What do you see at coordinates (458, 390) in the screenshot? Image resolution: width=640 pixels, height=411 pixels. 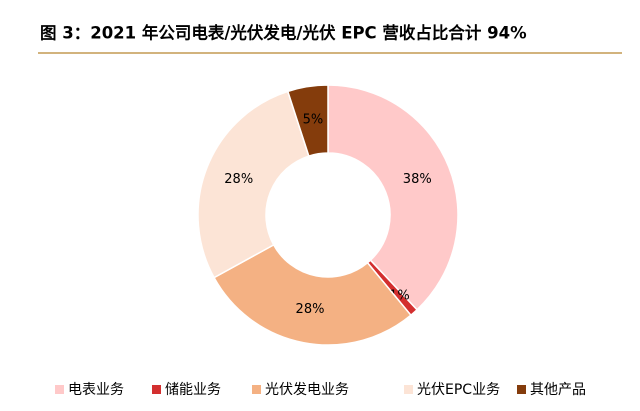 I see `legend-label: 光伏EPC业务` at bounding box center [458, 390].